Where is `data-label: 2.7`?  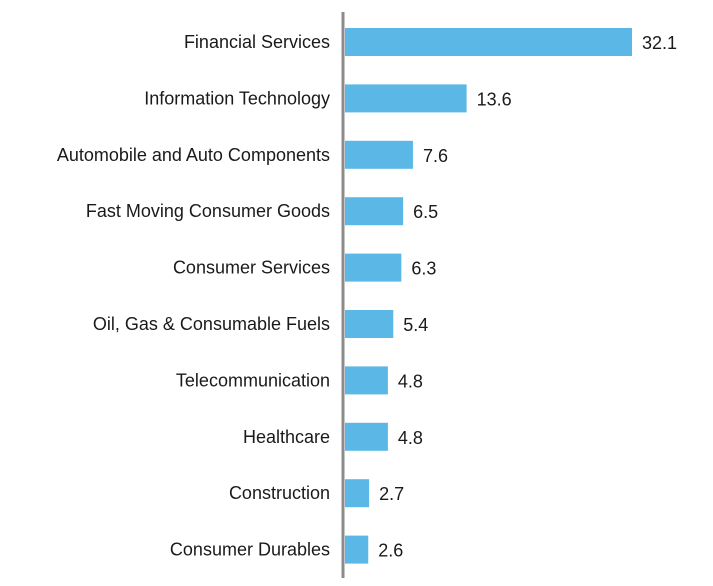 data-label: 2.7 is located at coordinates (391, 494).